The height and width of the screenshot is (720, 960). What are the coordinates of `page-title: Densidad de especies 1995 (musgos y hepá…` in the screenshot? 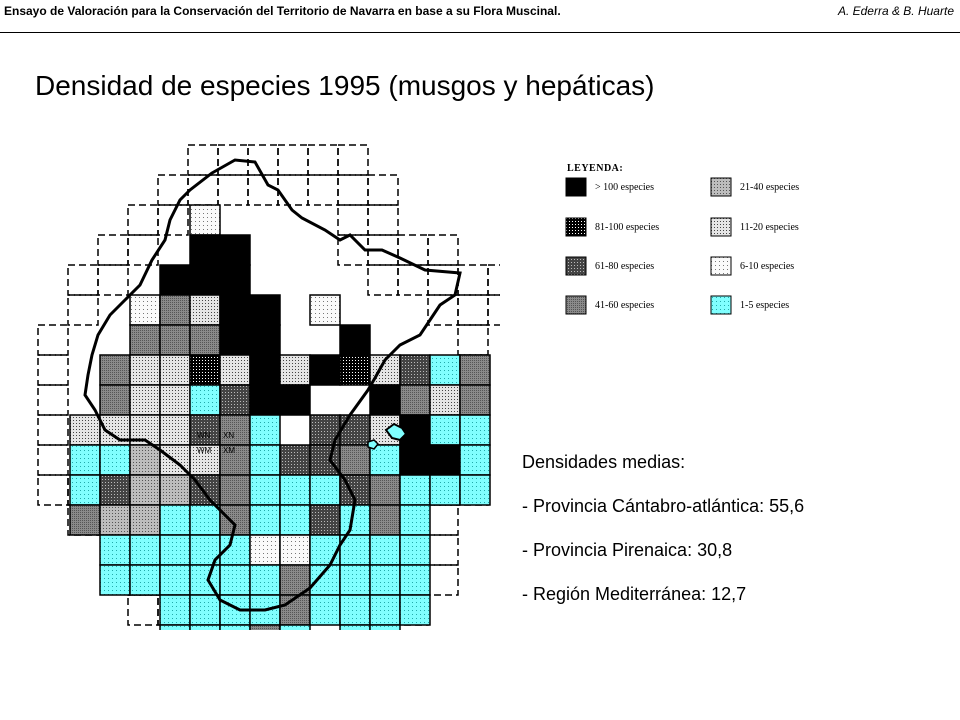 It's located at (345, 85).